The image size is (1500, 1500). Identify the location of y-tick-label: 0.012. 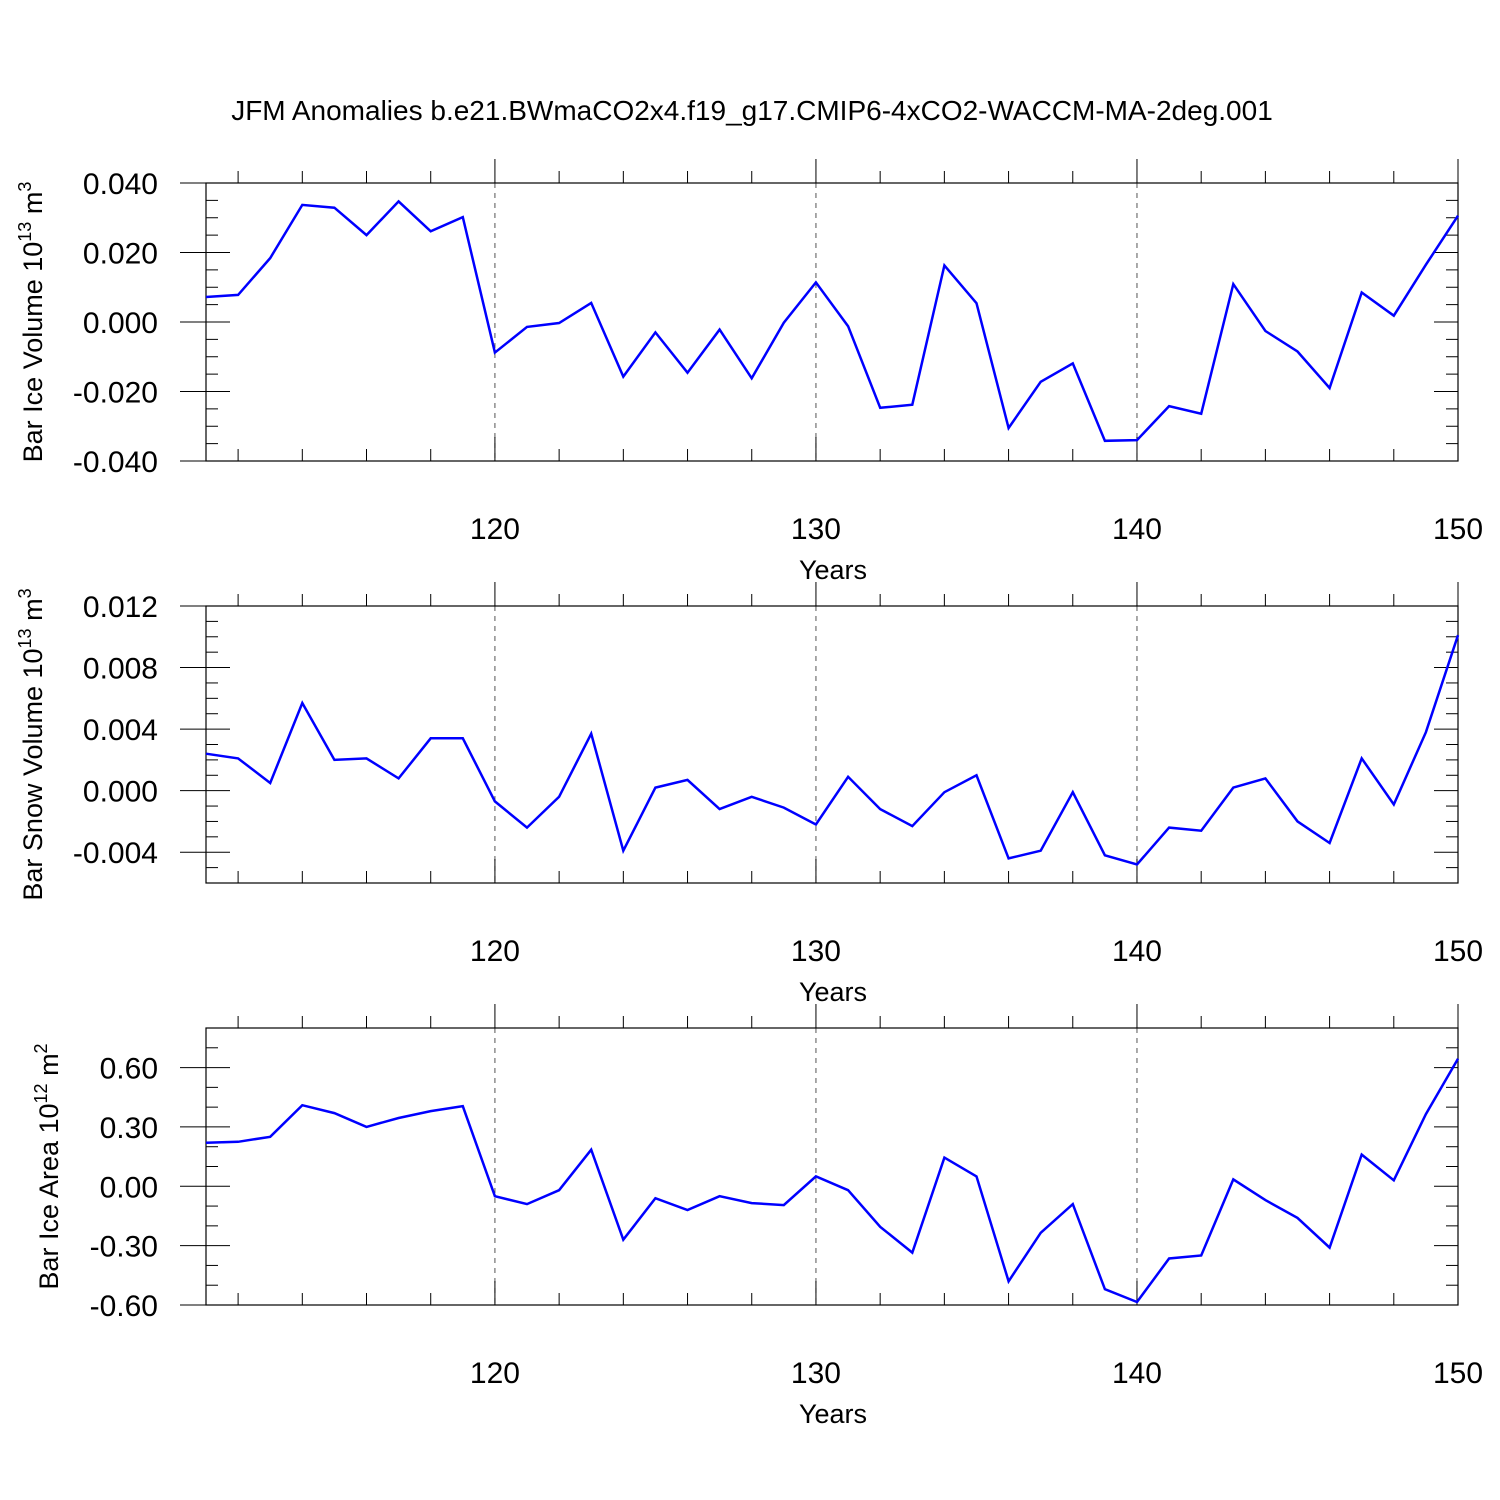
(120, 607).